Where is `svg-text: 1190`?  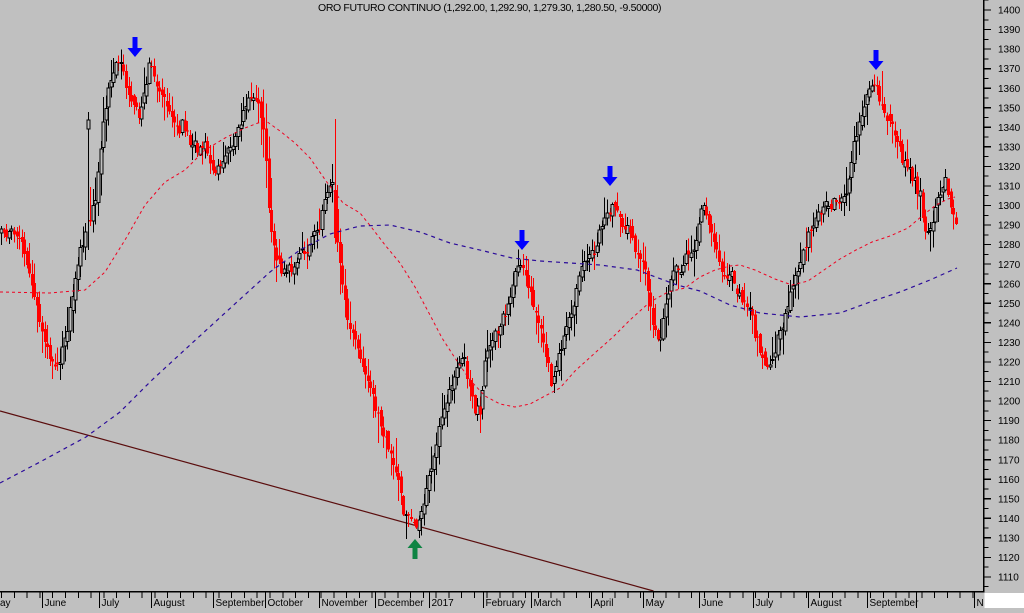 svg-text: 1190 is located at coordinates (1009, 421).